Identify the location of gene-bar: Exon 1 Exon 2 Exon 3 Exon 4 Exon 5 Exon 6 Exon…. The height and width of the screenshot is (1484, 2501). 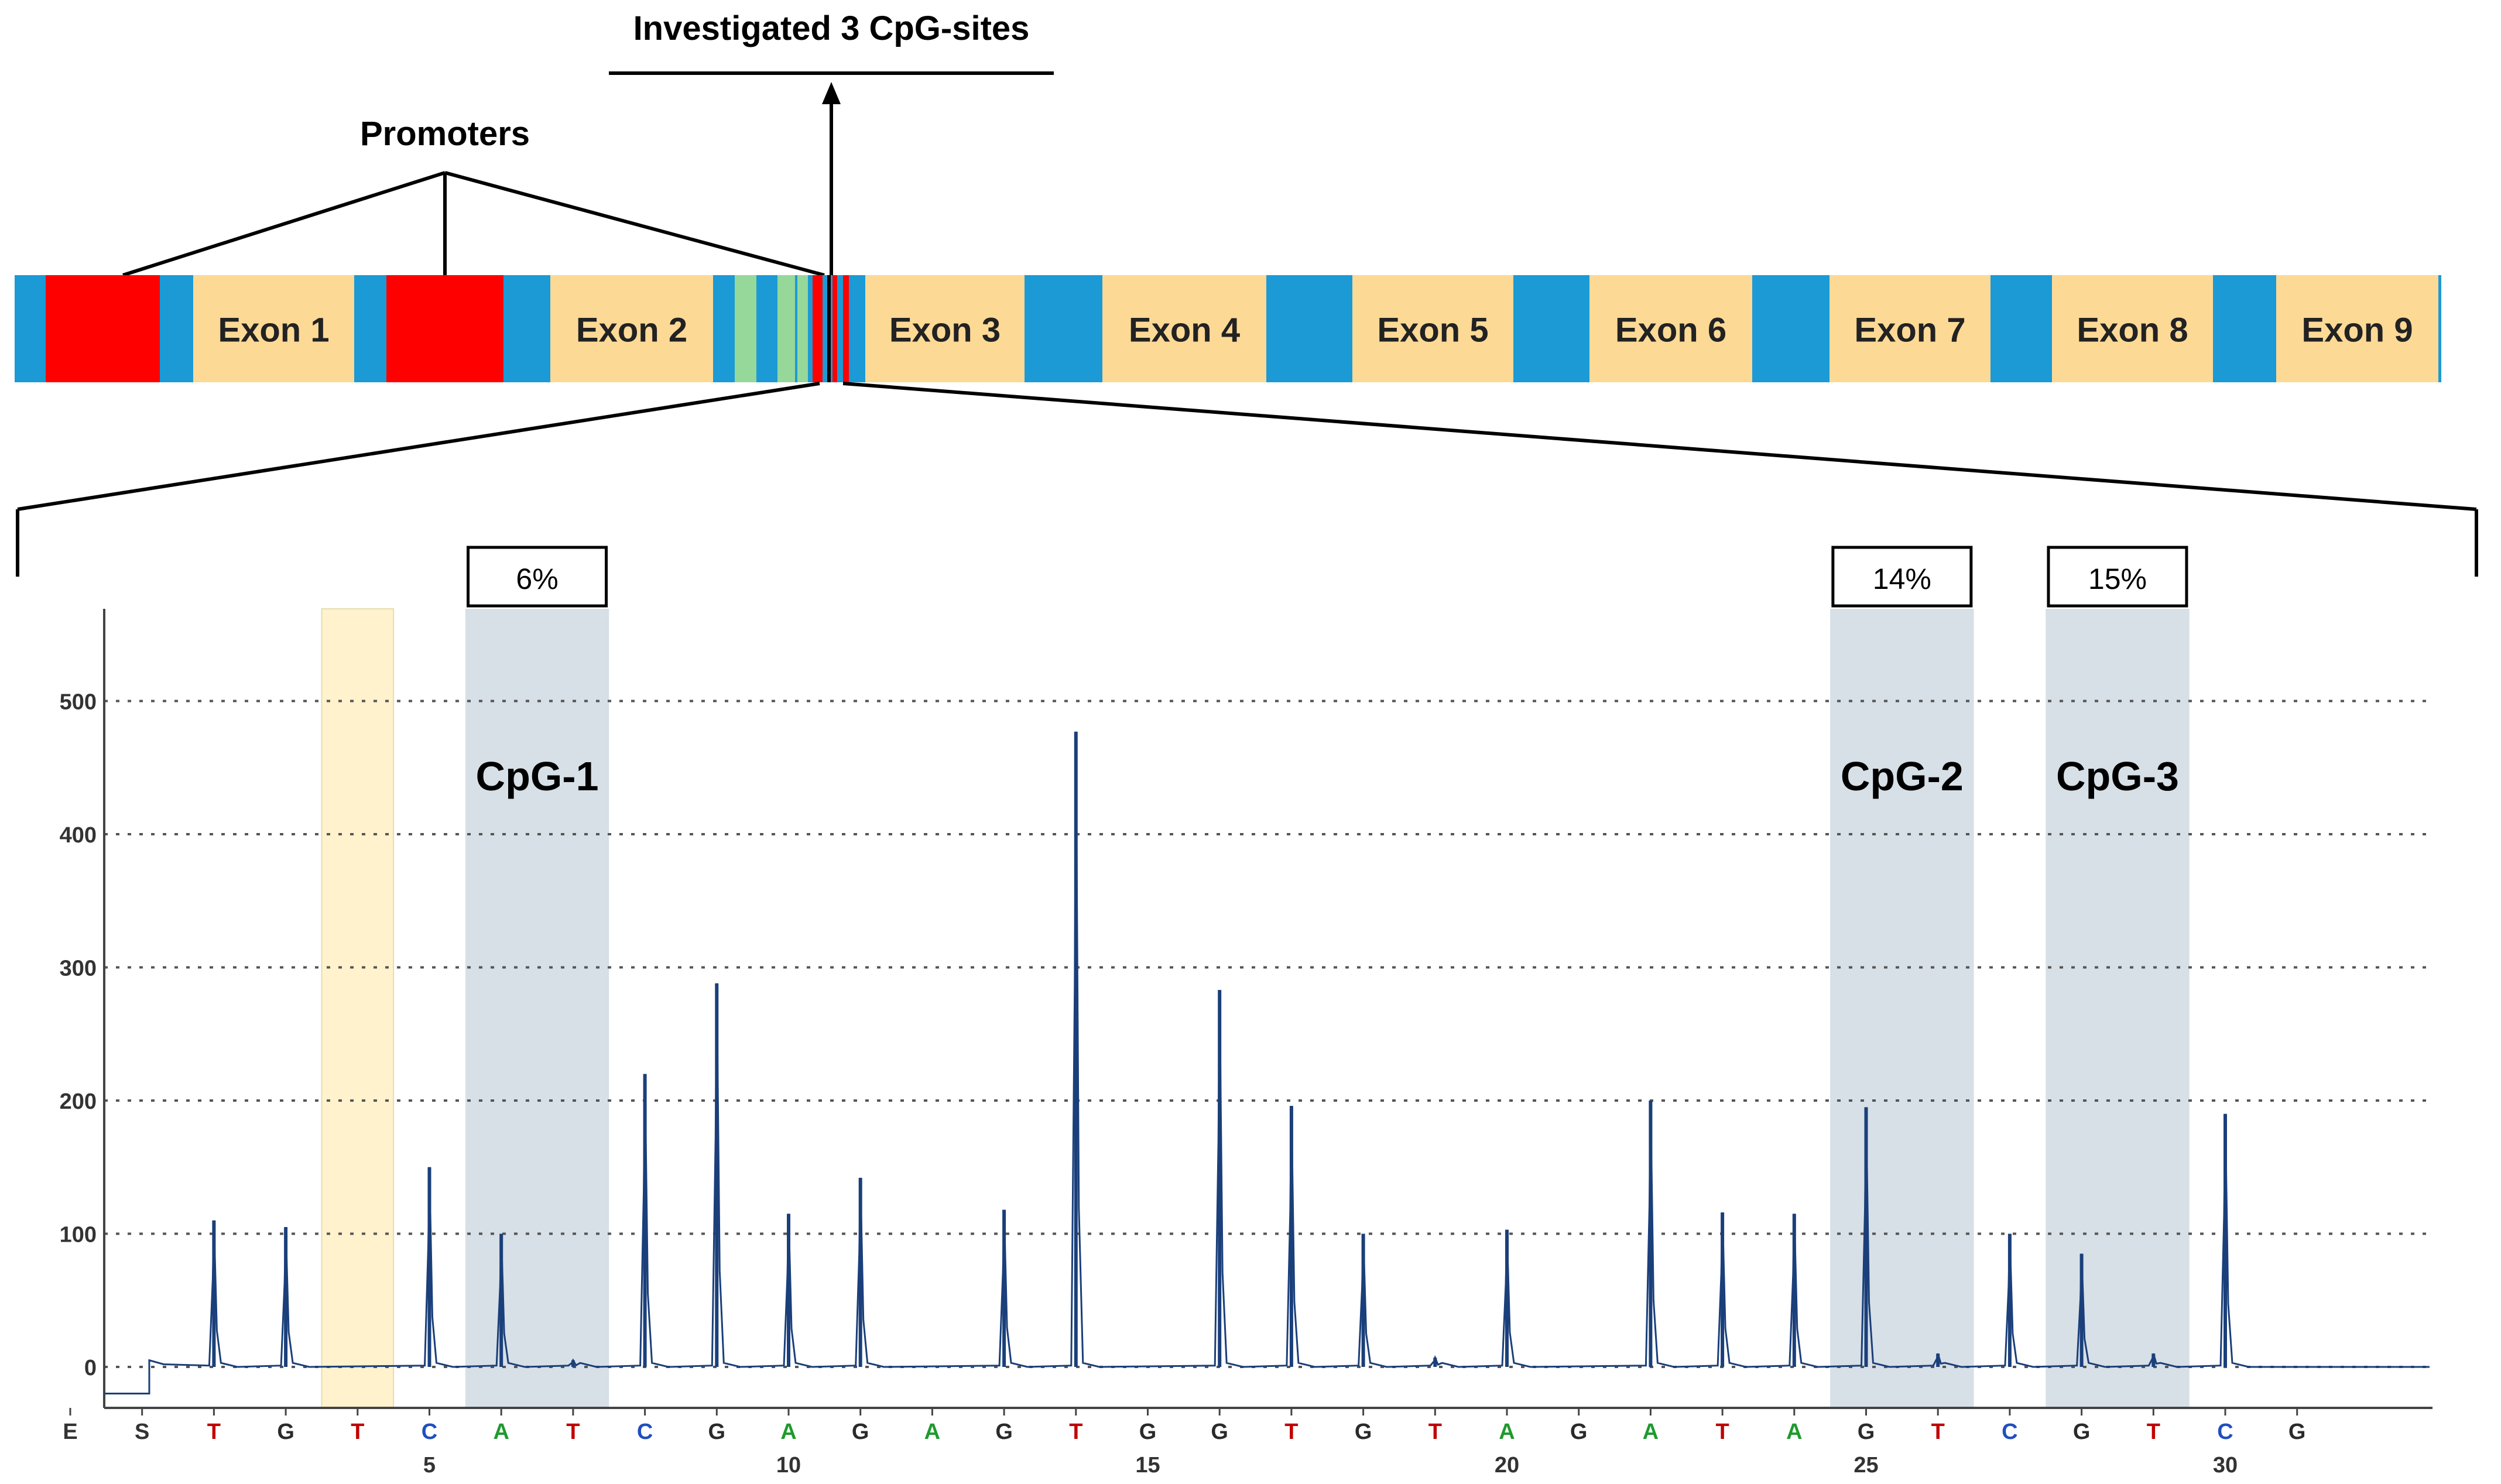
(1228, 328).